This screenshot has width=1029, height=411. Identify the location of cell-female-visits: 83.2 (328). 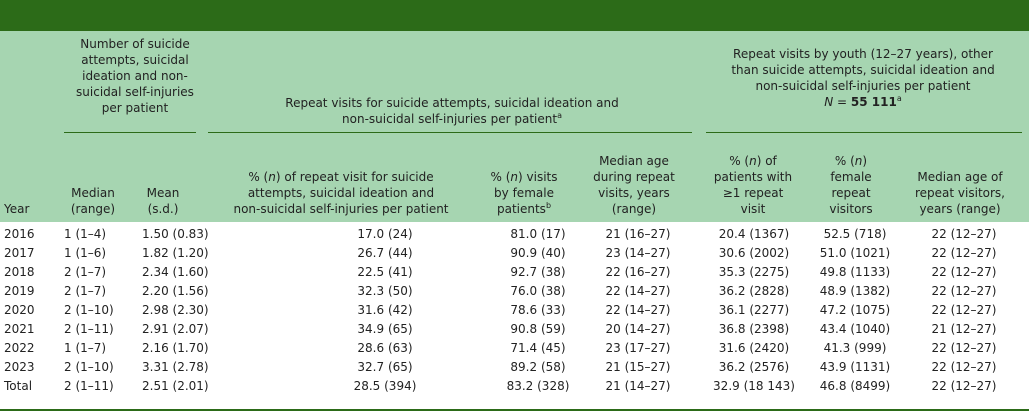
(538, 386).